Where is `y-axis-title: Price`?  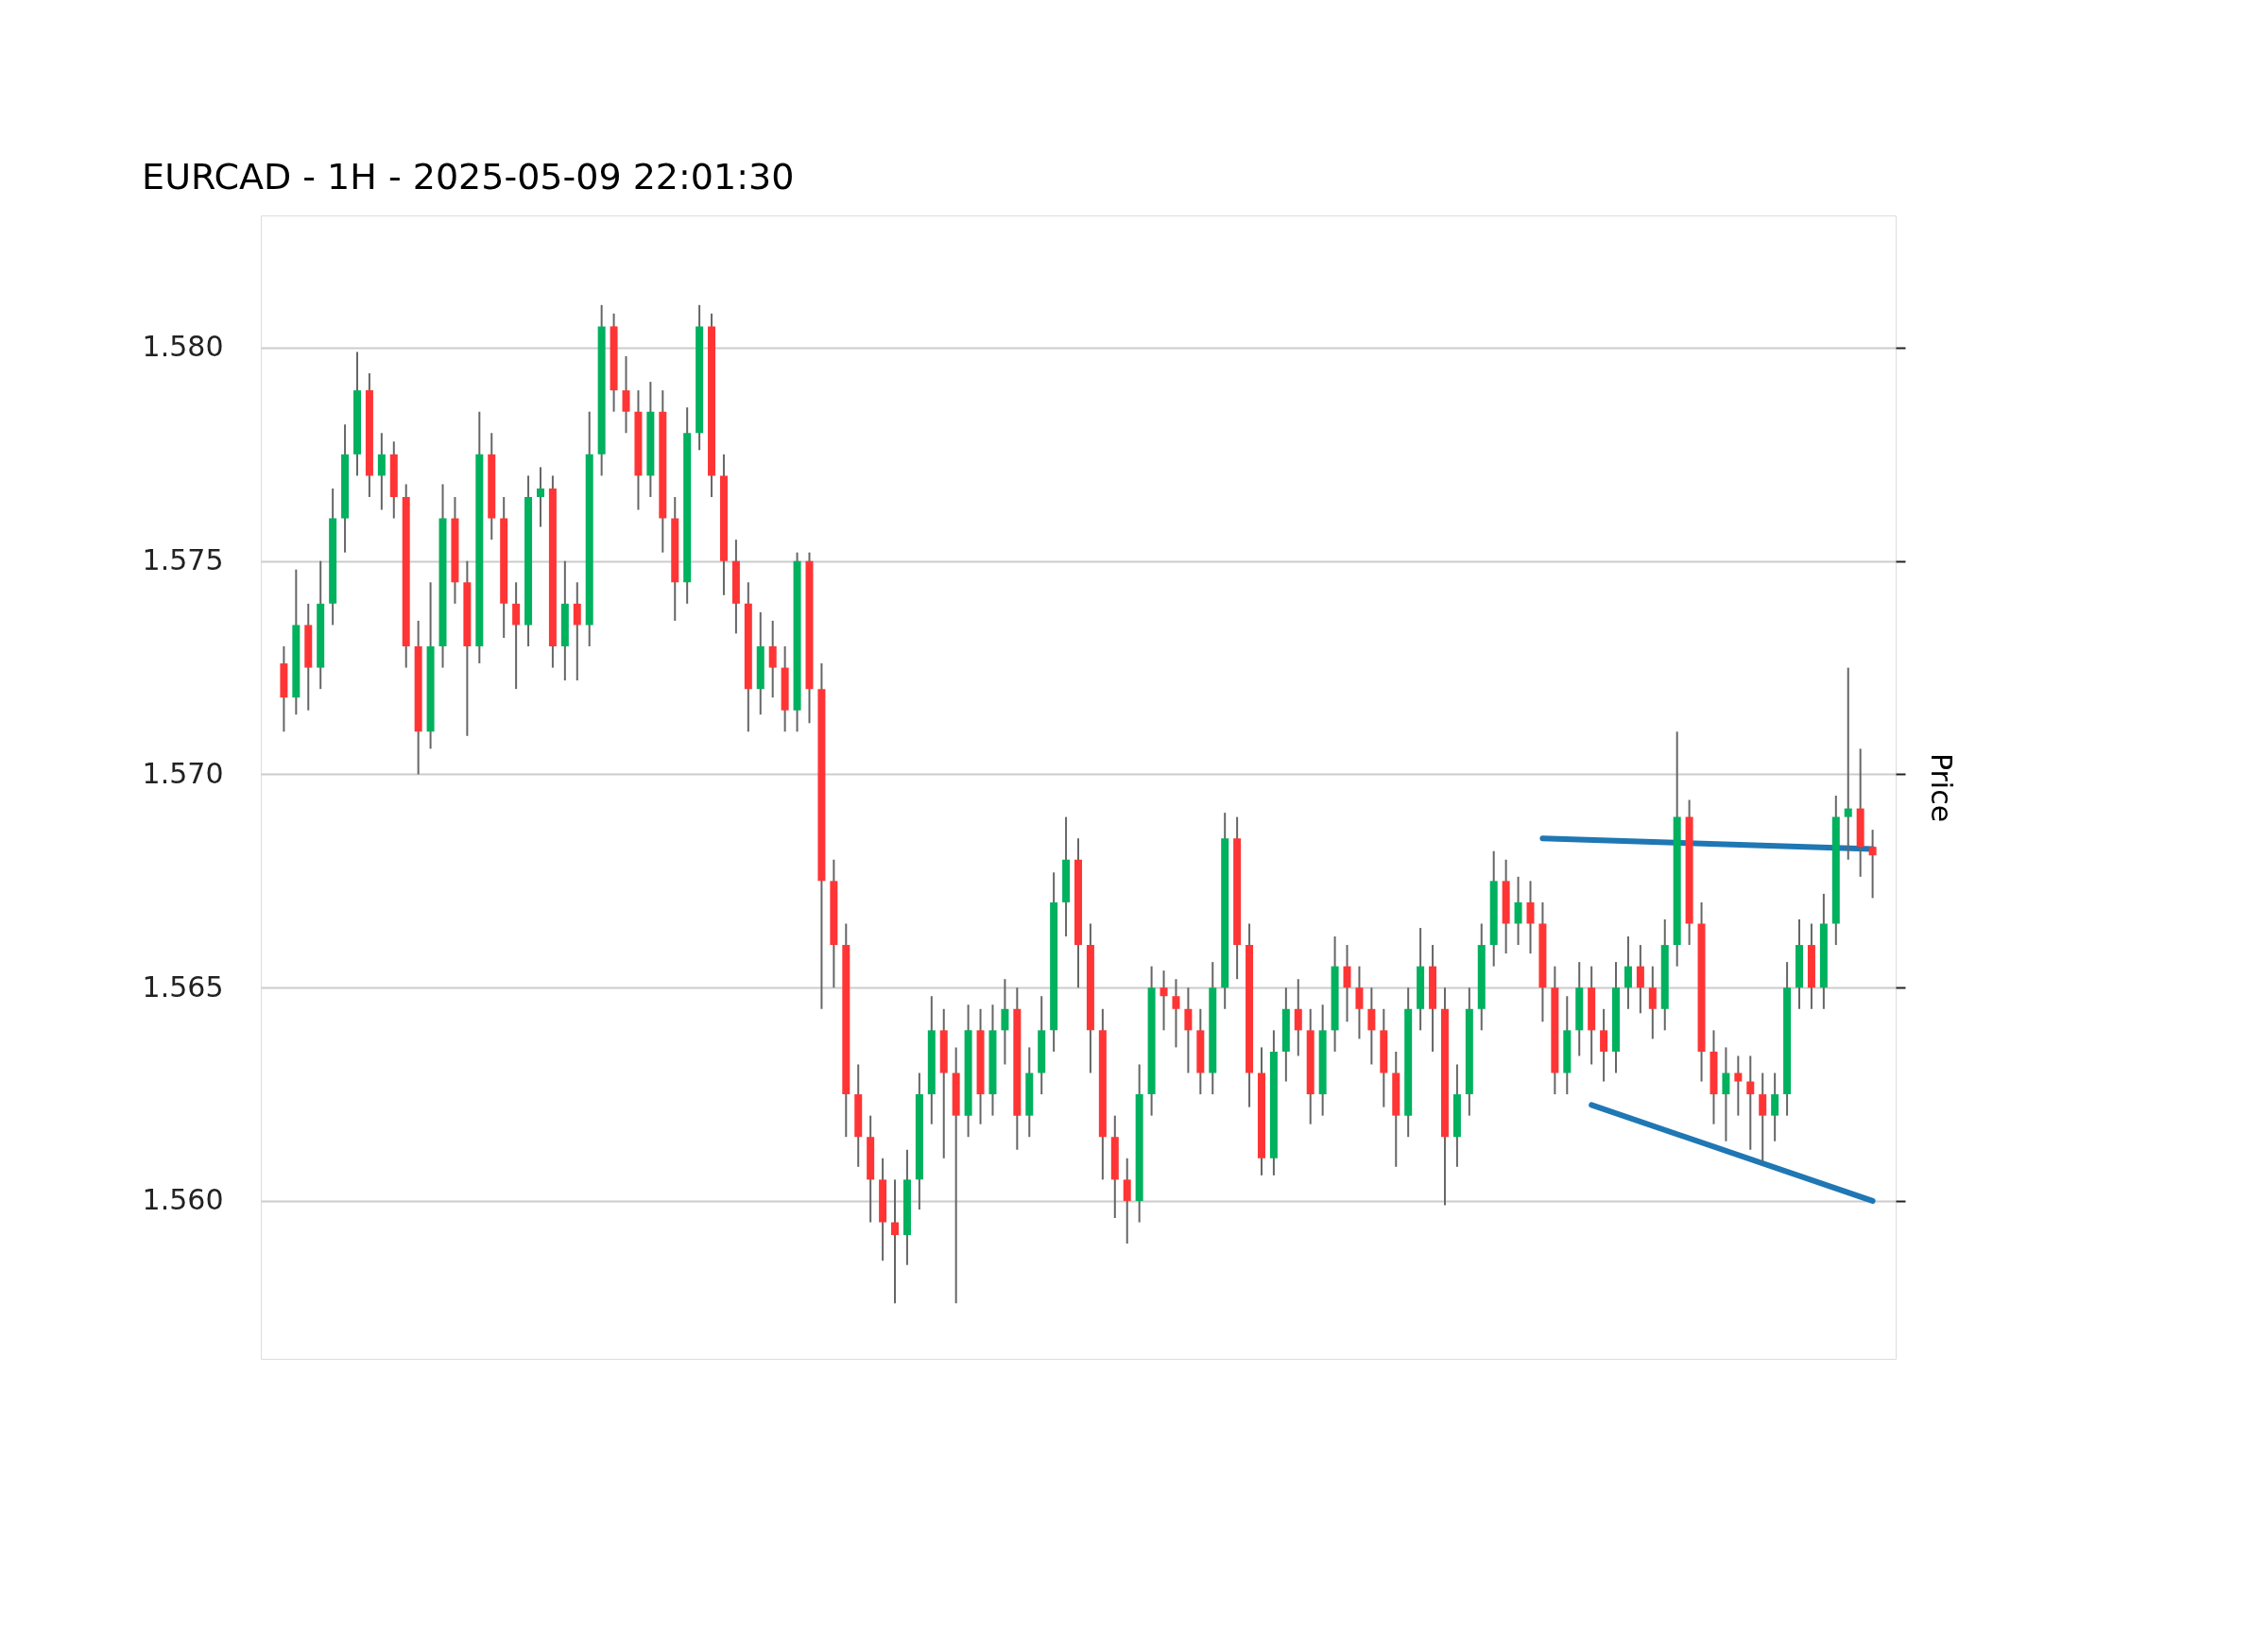
y-axis-title: Price is located at coordinates (1941, 788).